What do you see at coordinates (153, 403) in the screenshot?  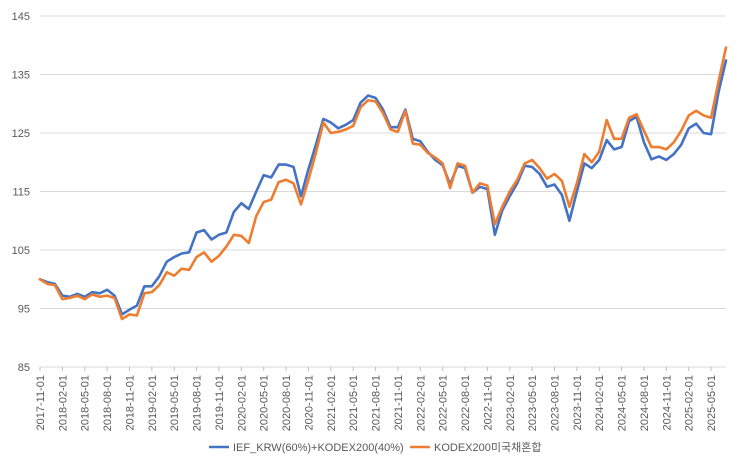 I see `x-tick-label: 2019-02-01` at bounding box center [153, 403].